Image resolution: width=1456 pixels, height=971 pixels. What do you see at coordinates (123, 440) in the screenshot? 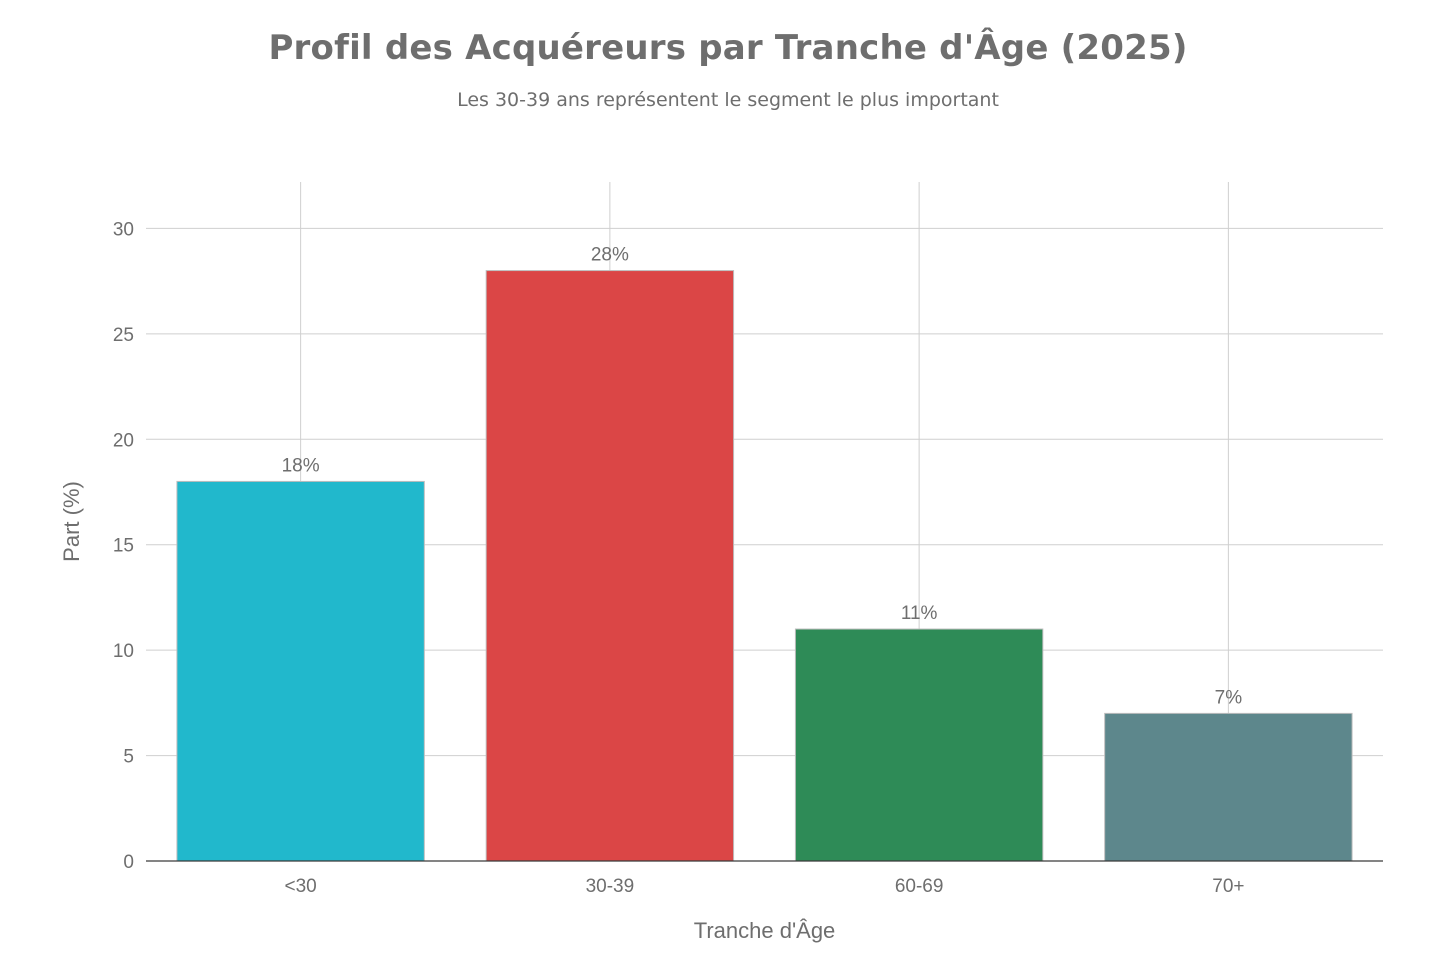
I see `y-tick-label: 20` at bounding box center [123, 440].